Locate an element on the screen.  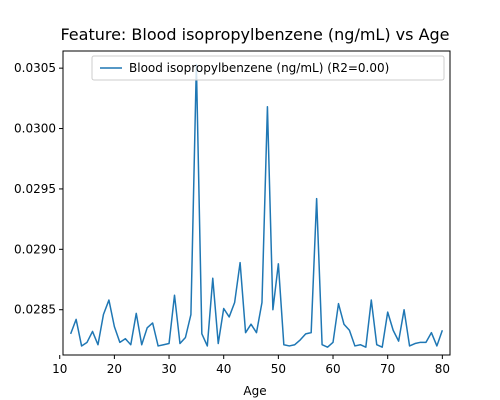
legend: Blood isopropylbenzene (ng/mL) (R2=0.00) is located at coordinates (268, 68).